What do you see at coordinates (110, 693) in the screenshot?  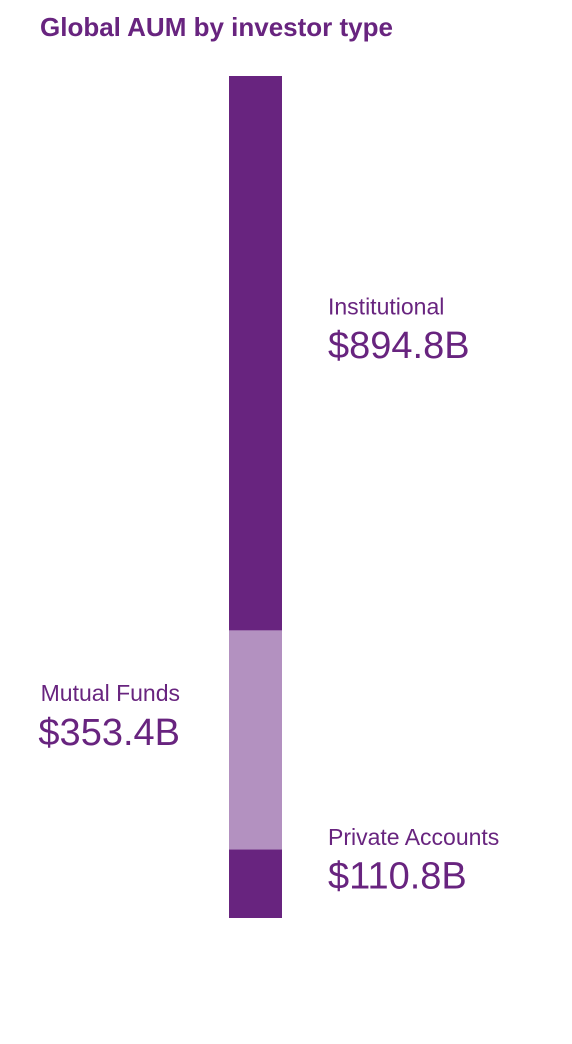 I see `segment-name: Mutual Funds` at bounding box center [110, 693].